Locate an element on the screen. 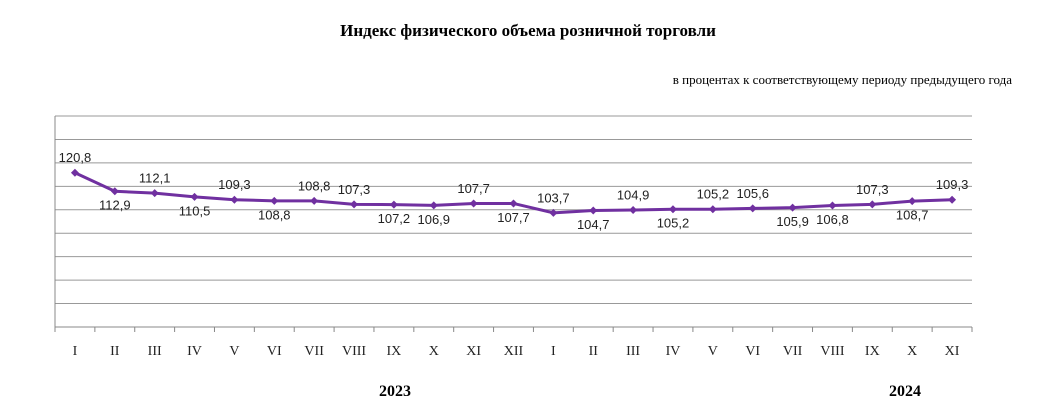 This screenshot has height=420, width=1047. data-label: 106,9 is located at coordinates (433, 219).